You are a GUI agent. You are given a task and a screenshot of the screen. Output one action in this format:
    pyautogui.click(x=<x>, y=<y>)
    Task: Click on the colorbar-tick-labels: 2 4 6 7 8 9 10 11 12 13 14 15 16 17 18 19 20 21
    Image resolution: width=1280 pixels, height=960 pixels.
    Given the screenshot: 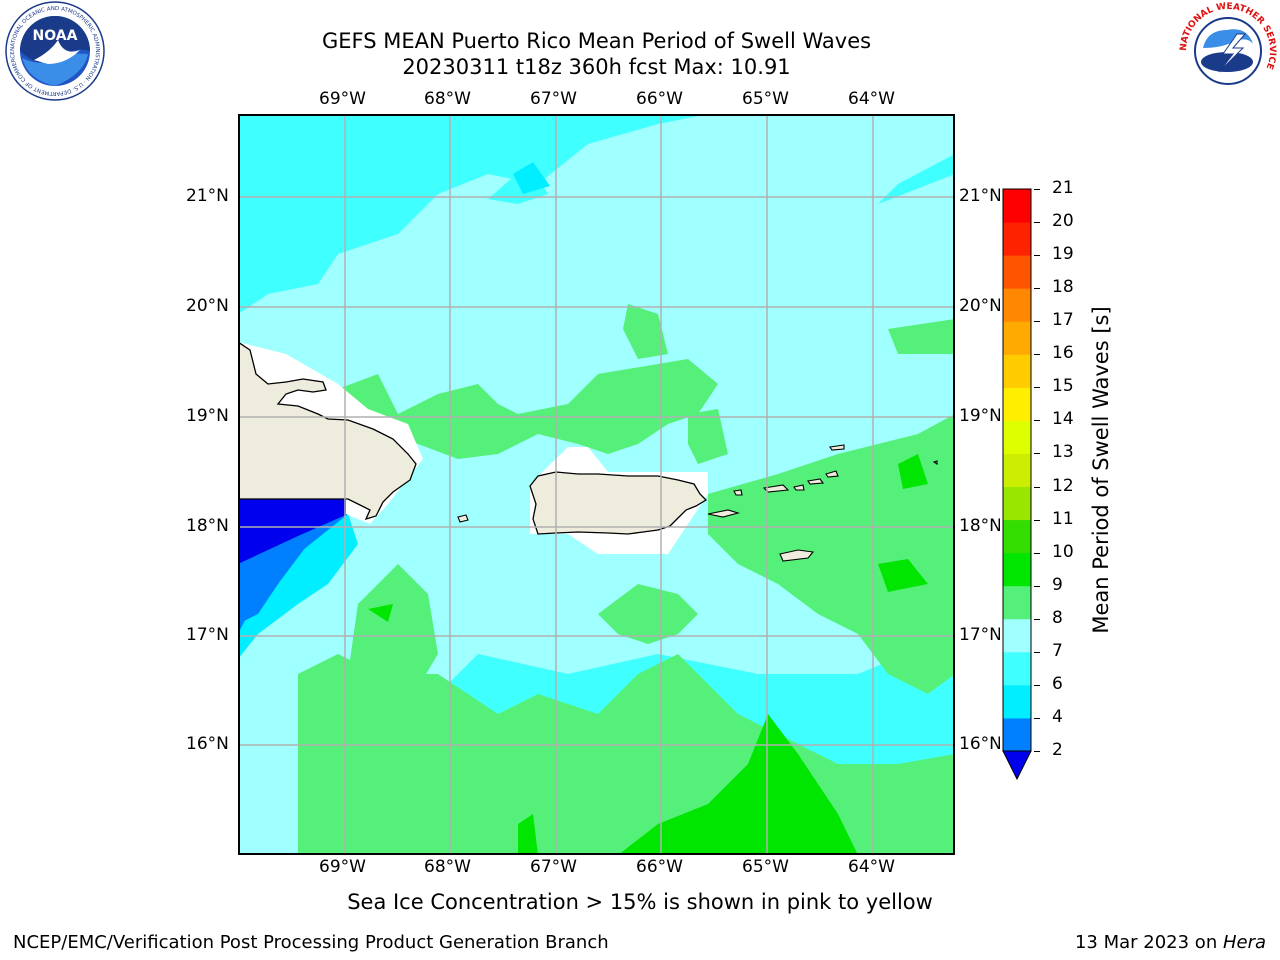 What is the action you would take?
    pyautogui.click(x=1062, y=400)
    